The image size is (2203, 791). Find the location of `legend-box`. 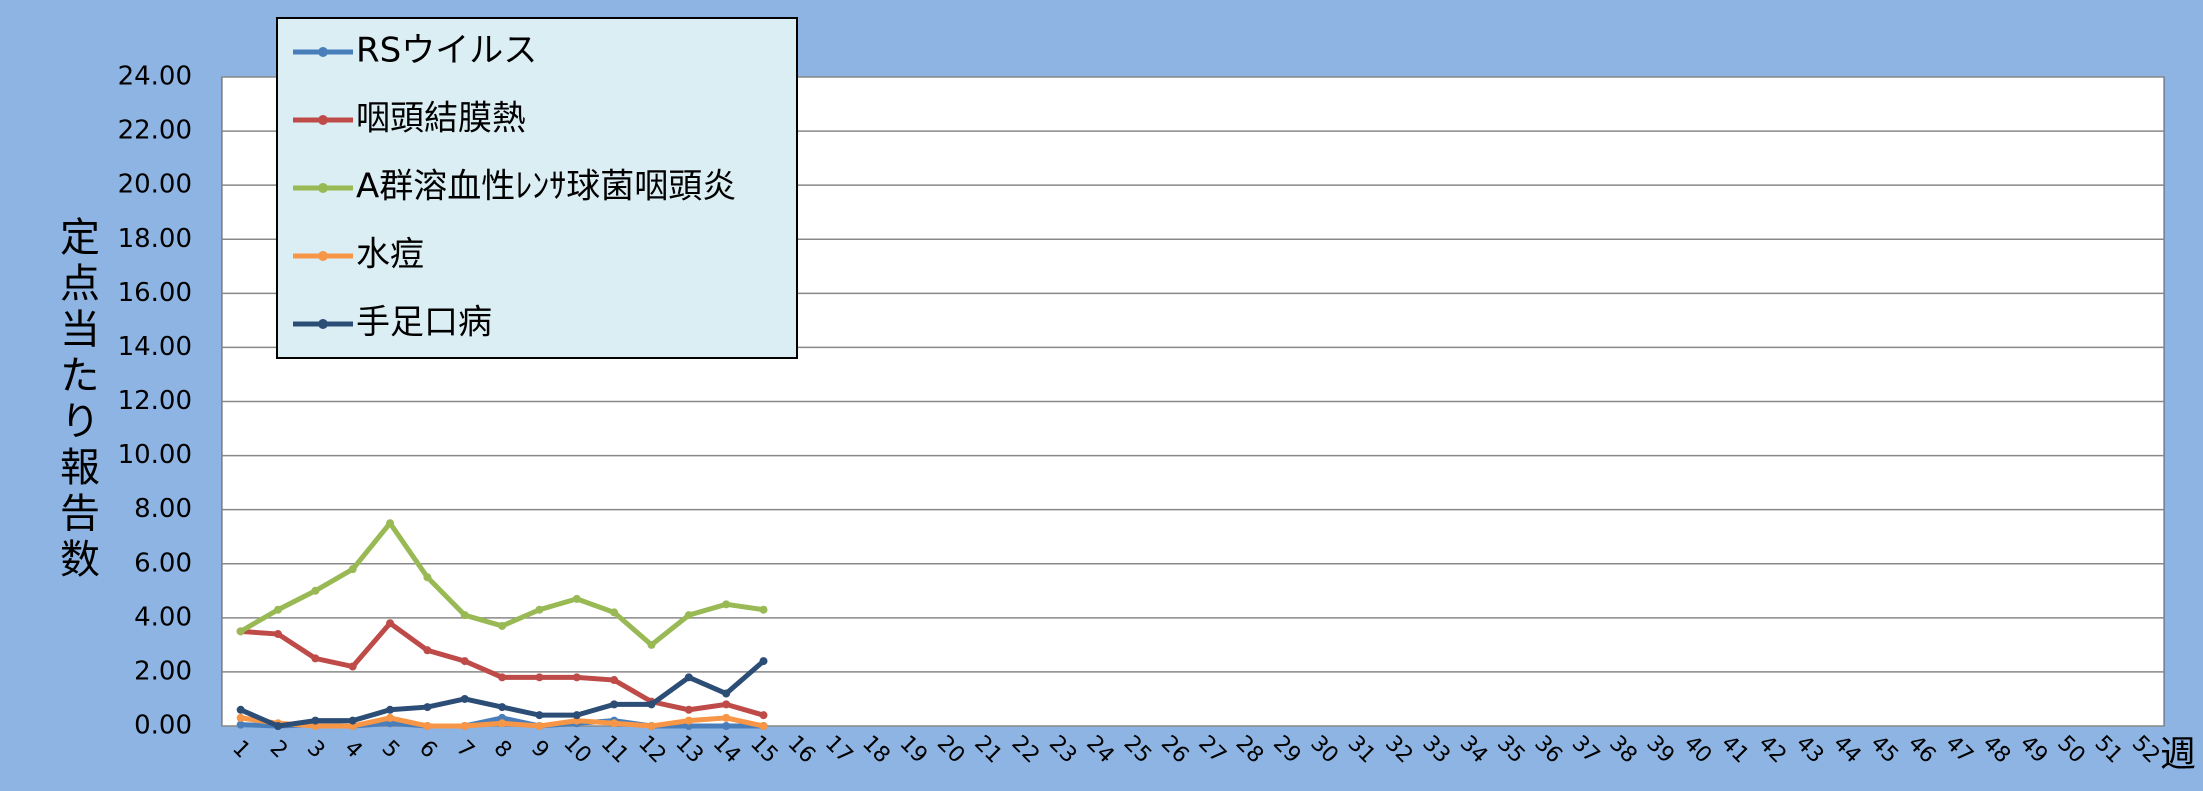

legend-box is located at coordinates (537, 188).